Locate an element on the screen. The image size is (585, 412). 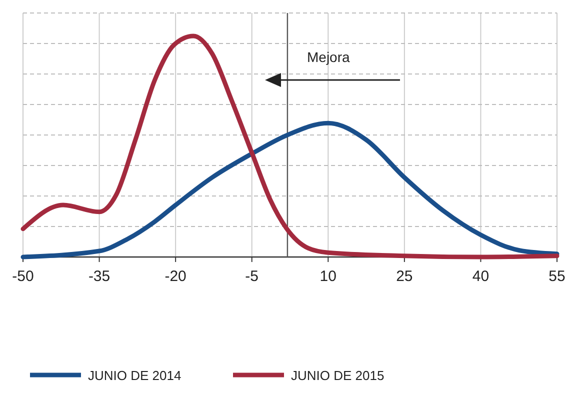
x-tick-label: -5 is located at coordinates (252, 276).